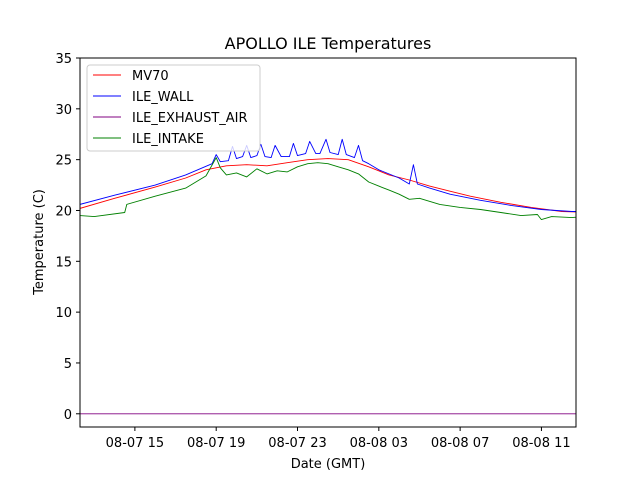 The image size is (640, 480). I want to click on series-line-ile-intake, so click(328, 189).